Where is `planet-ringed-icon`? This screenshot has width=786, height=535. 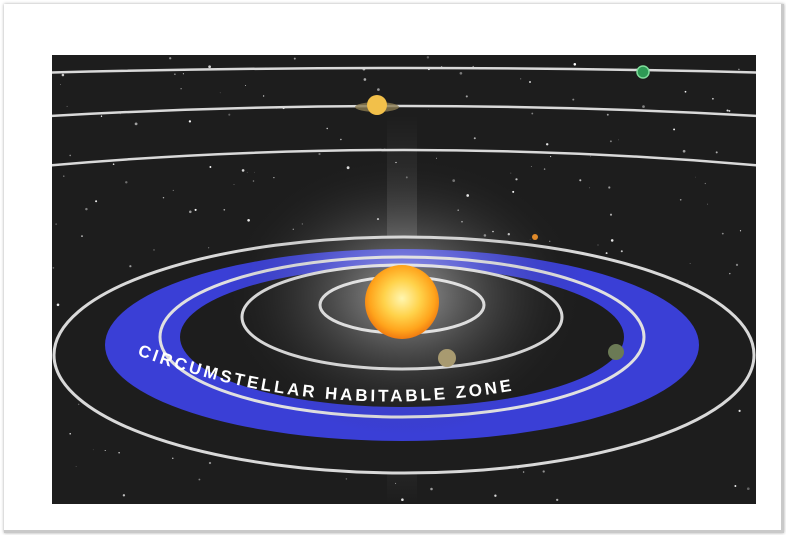
planet-ringed-icon is located at coordinates (377, 105).